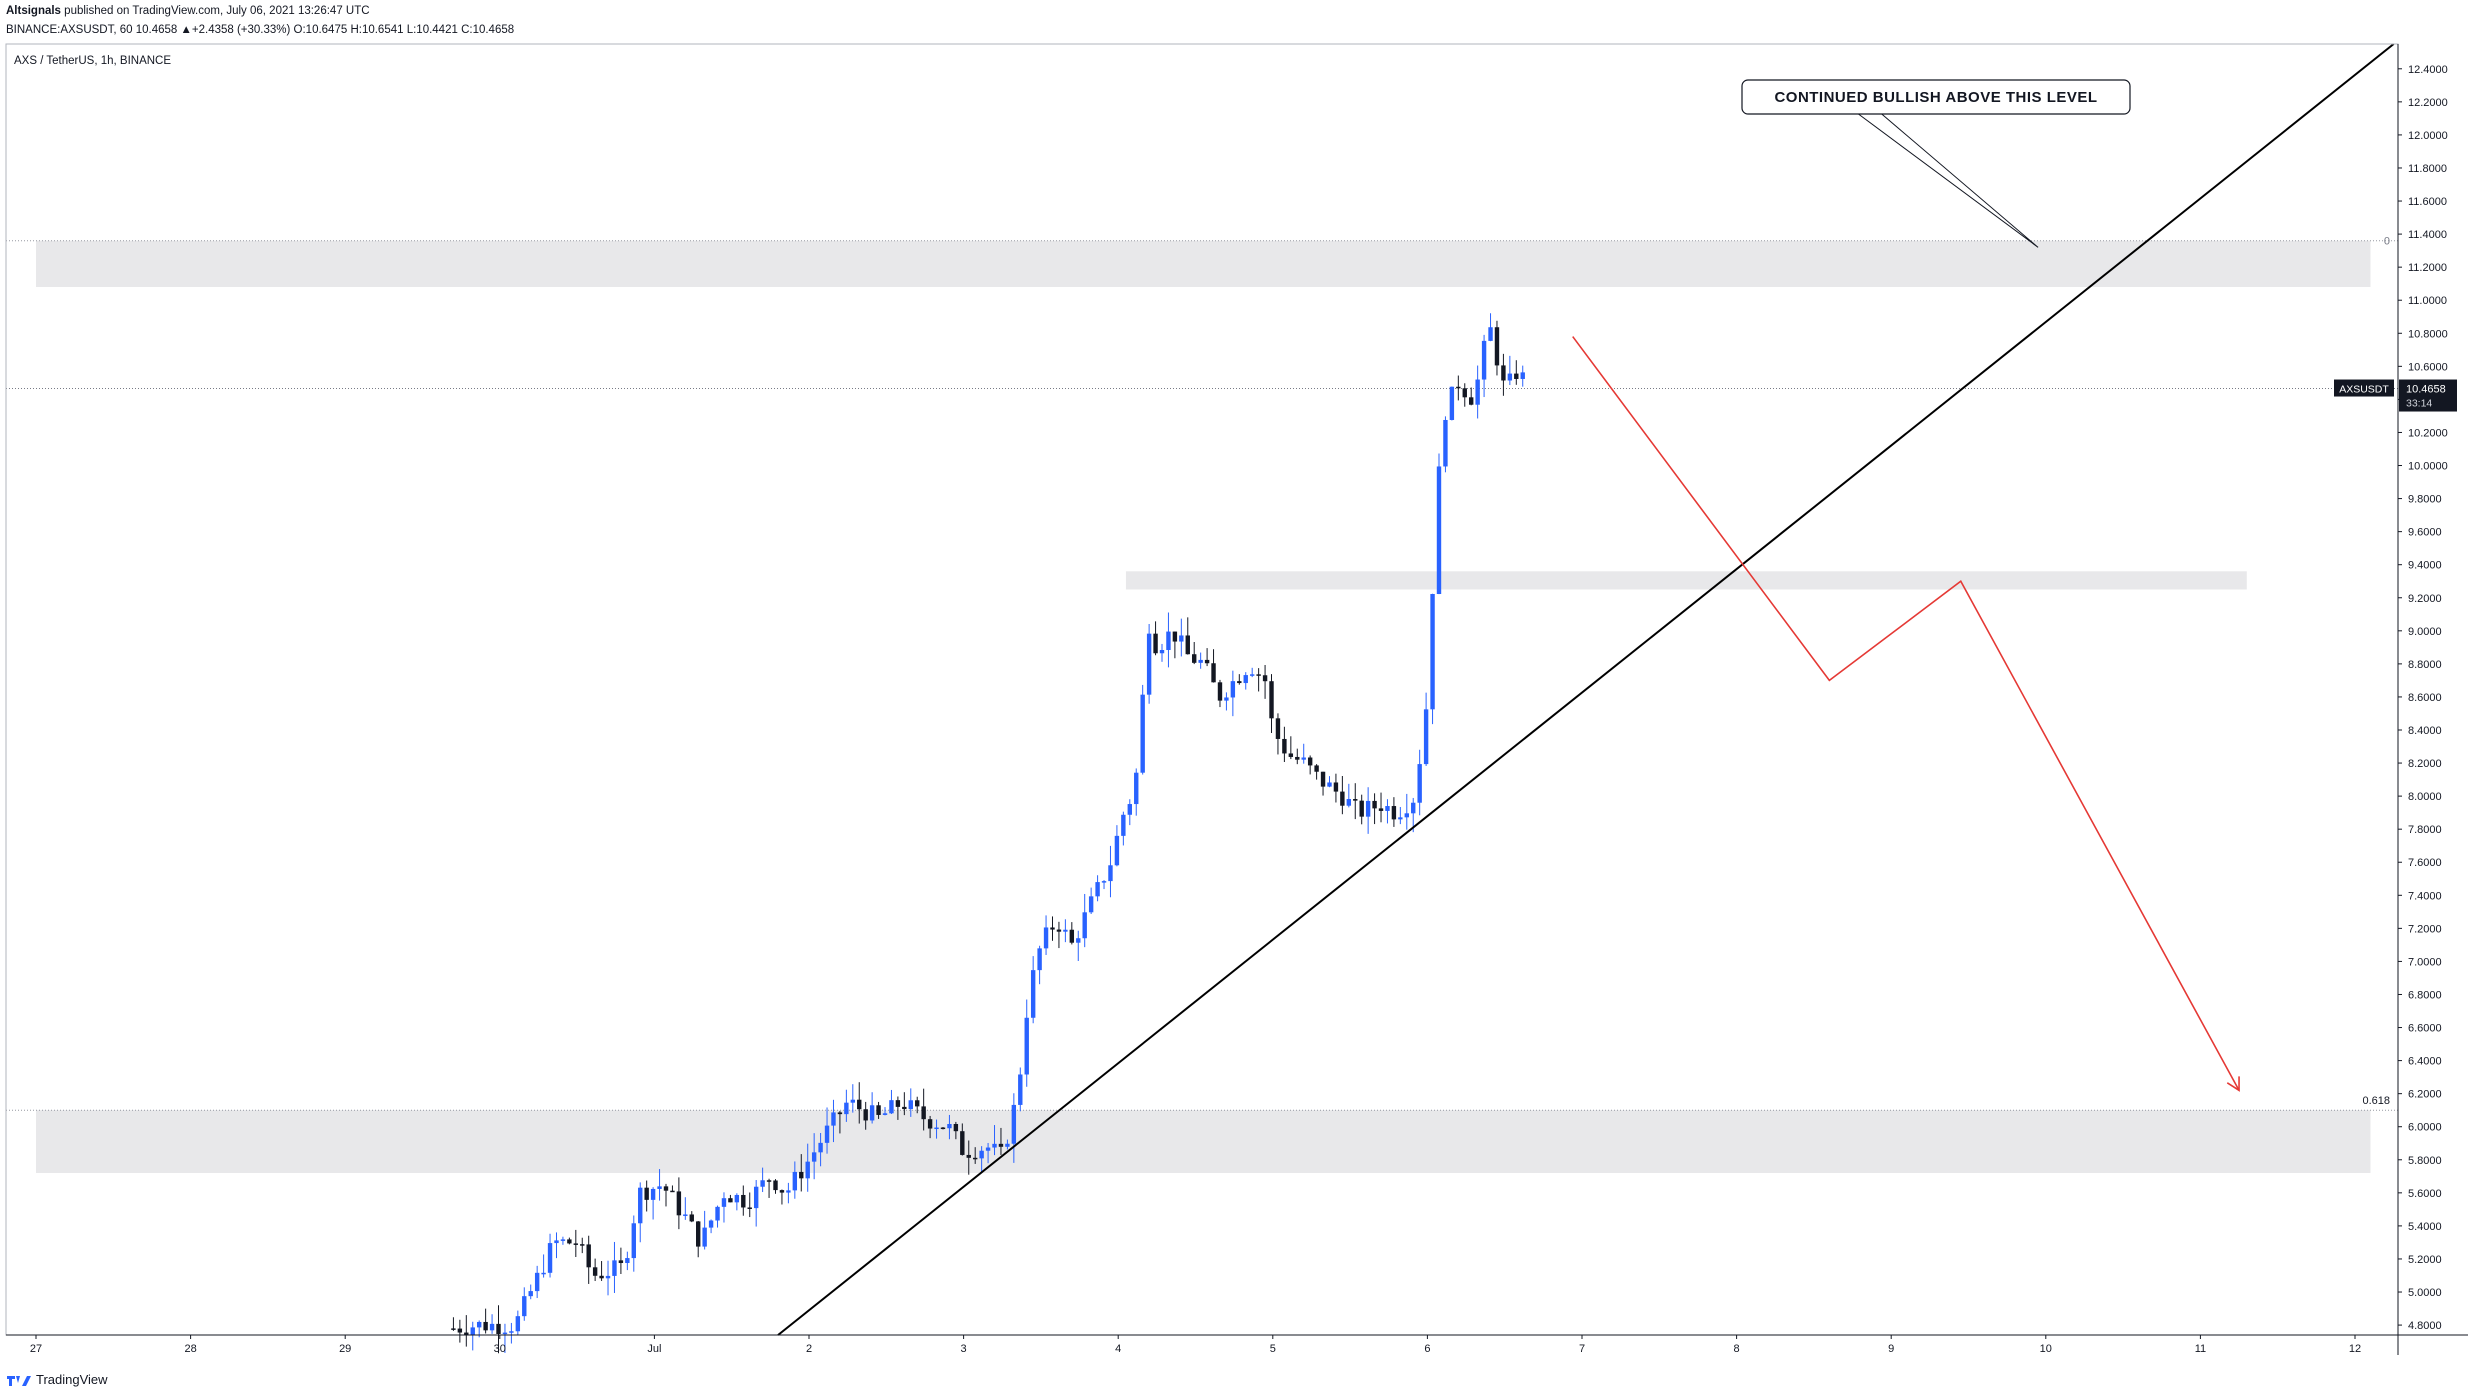 The height and width of the screenshot is (1400, 2468). What do you see at coordinates (2425, 1260) in the screenshot?
I see `y-tick-label: 5.2000` at bounding box center [2425, 1260].